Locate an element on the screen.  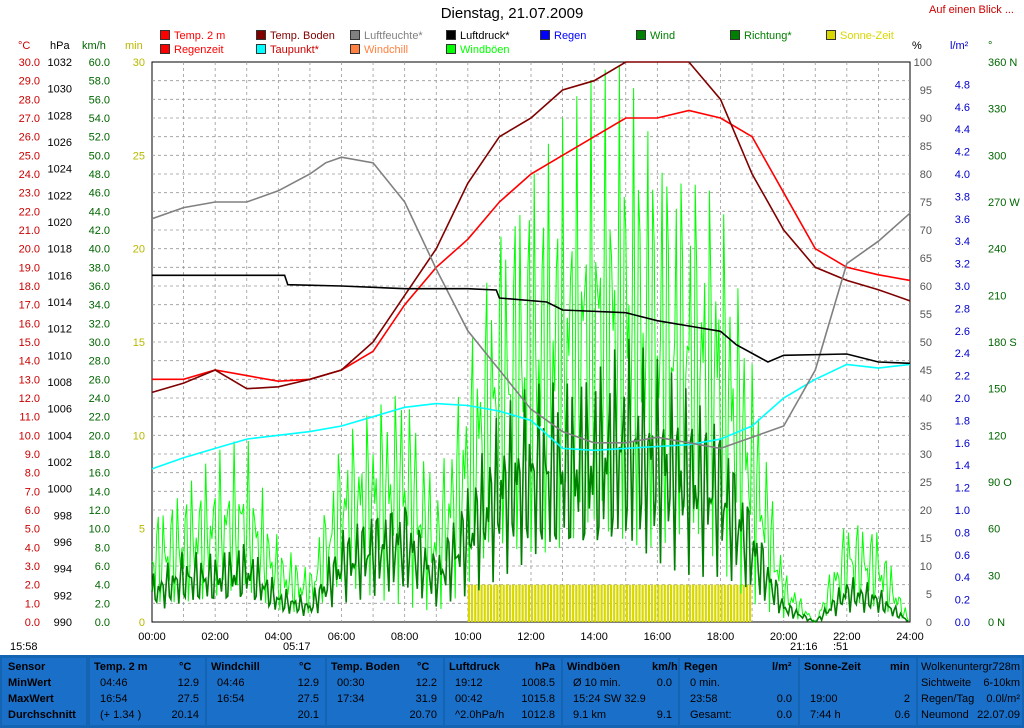
hpa-tick-label: 1028 is located at coordinates (60, 116).